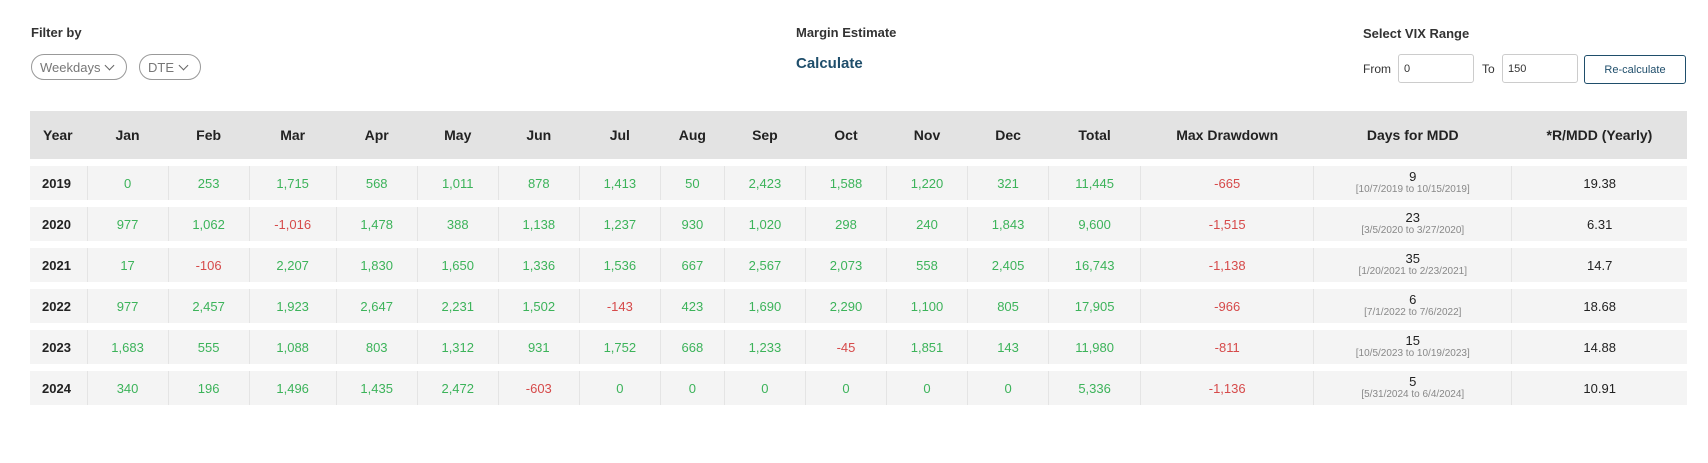  Describe the element at coordinates (539, 137) in the screenshot. I see `col-header: Jun` at that location.